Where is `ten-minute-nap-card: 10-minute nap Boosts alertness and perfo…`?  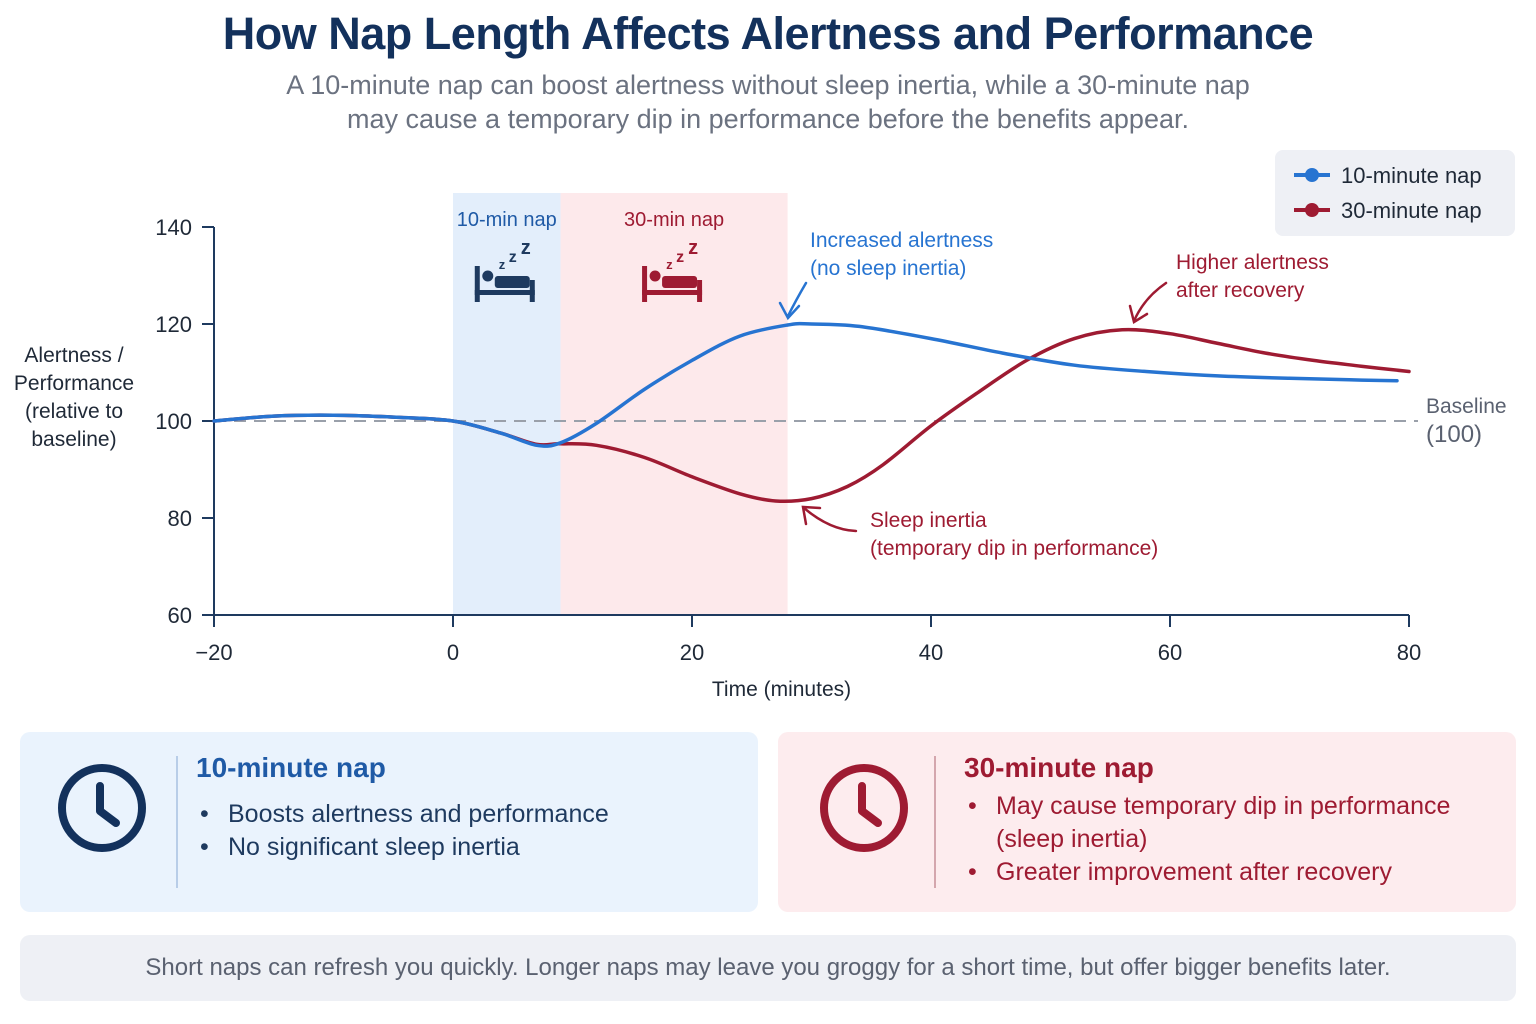
ten-minute-nap-card: 10-minute nap Boosts alertness and perfo… is located at coordinates (389, 822).